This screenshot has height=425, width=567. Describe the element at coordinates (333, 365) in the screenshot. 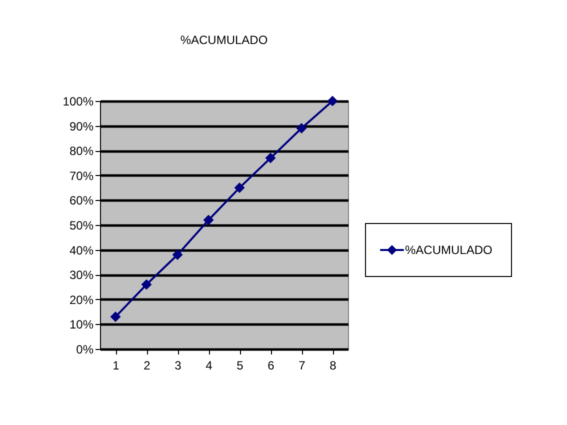

I see `x-tick-label: 8` at that location.